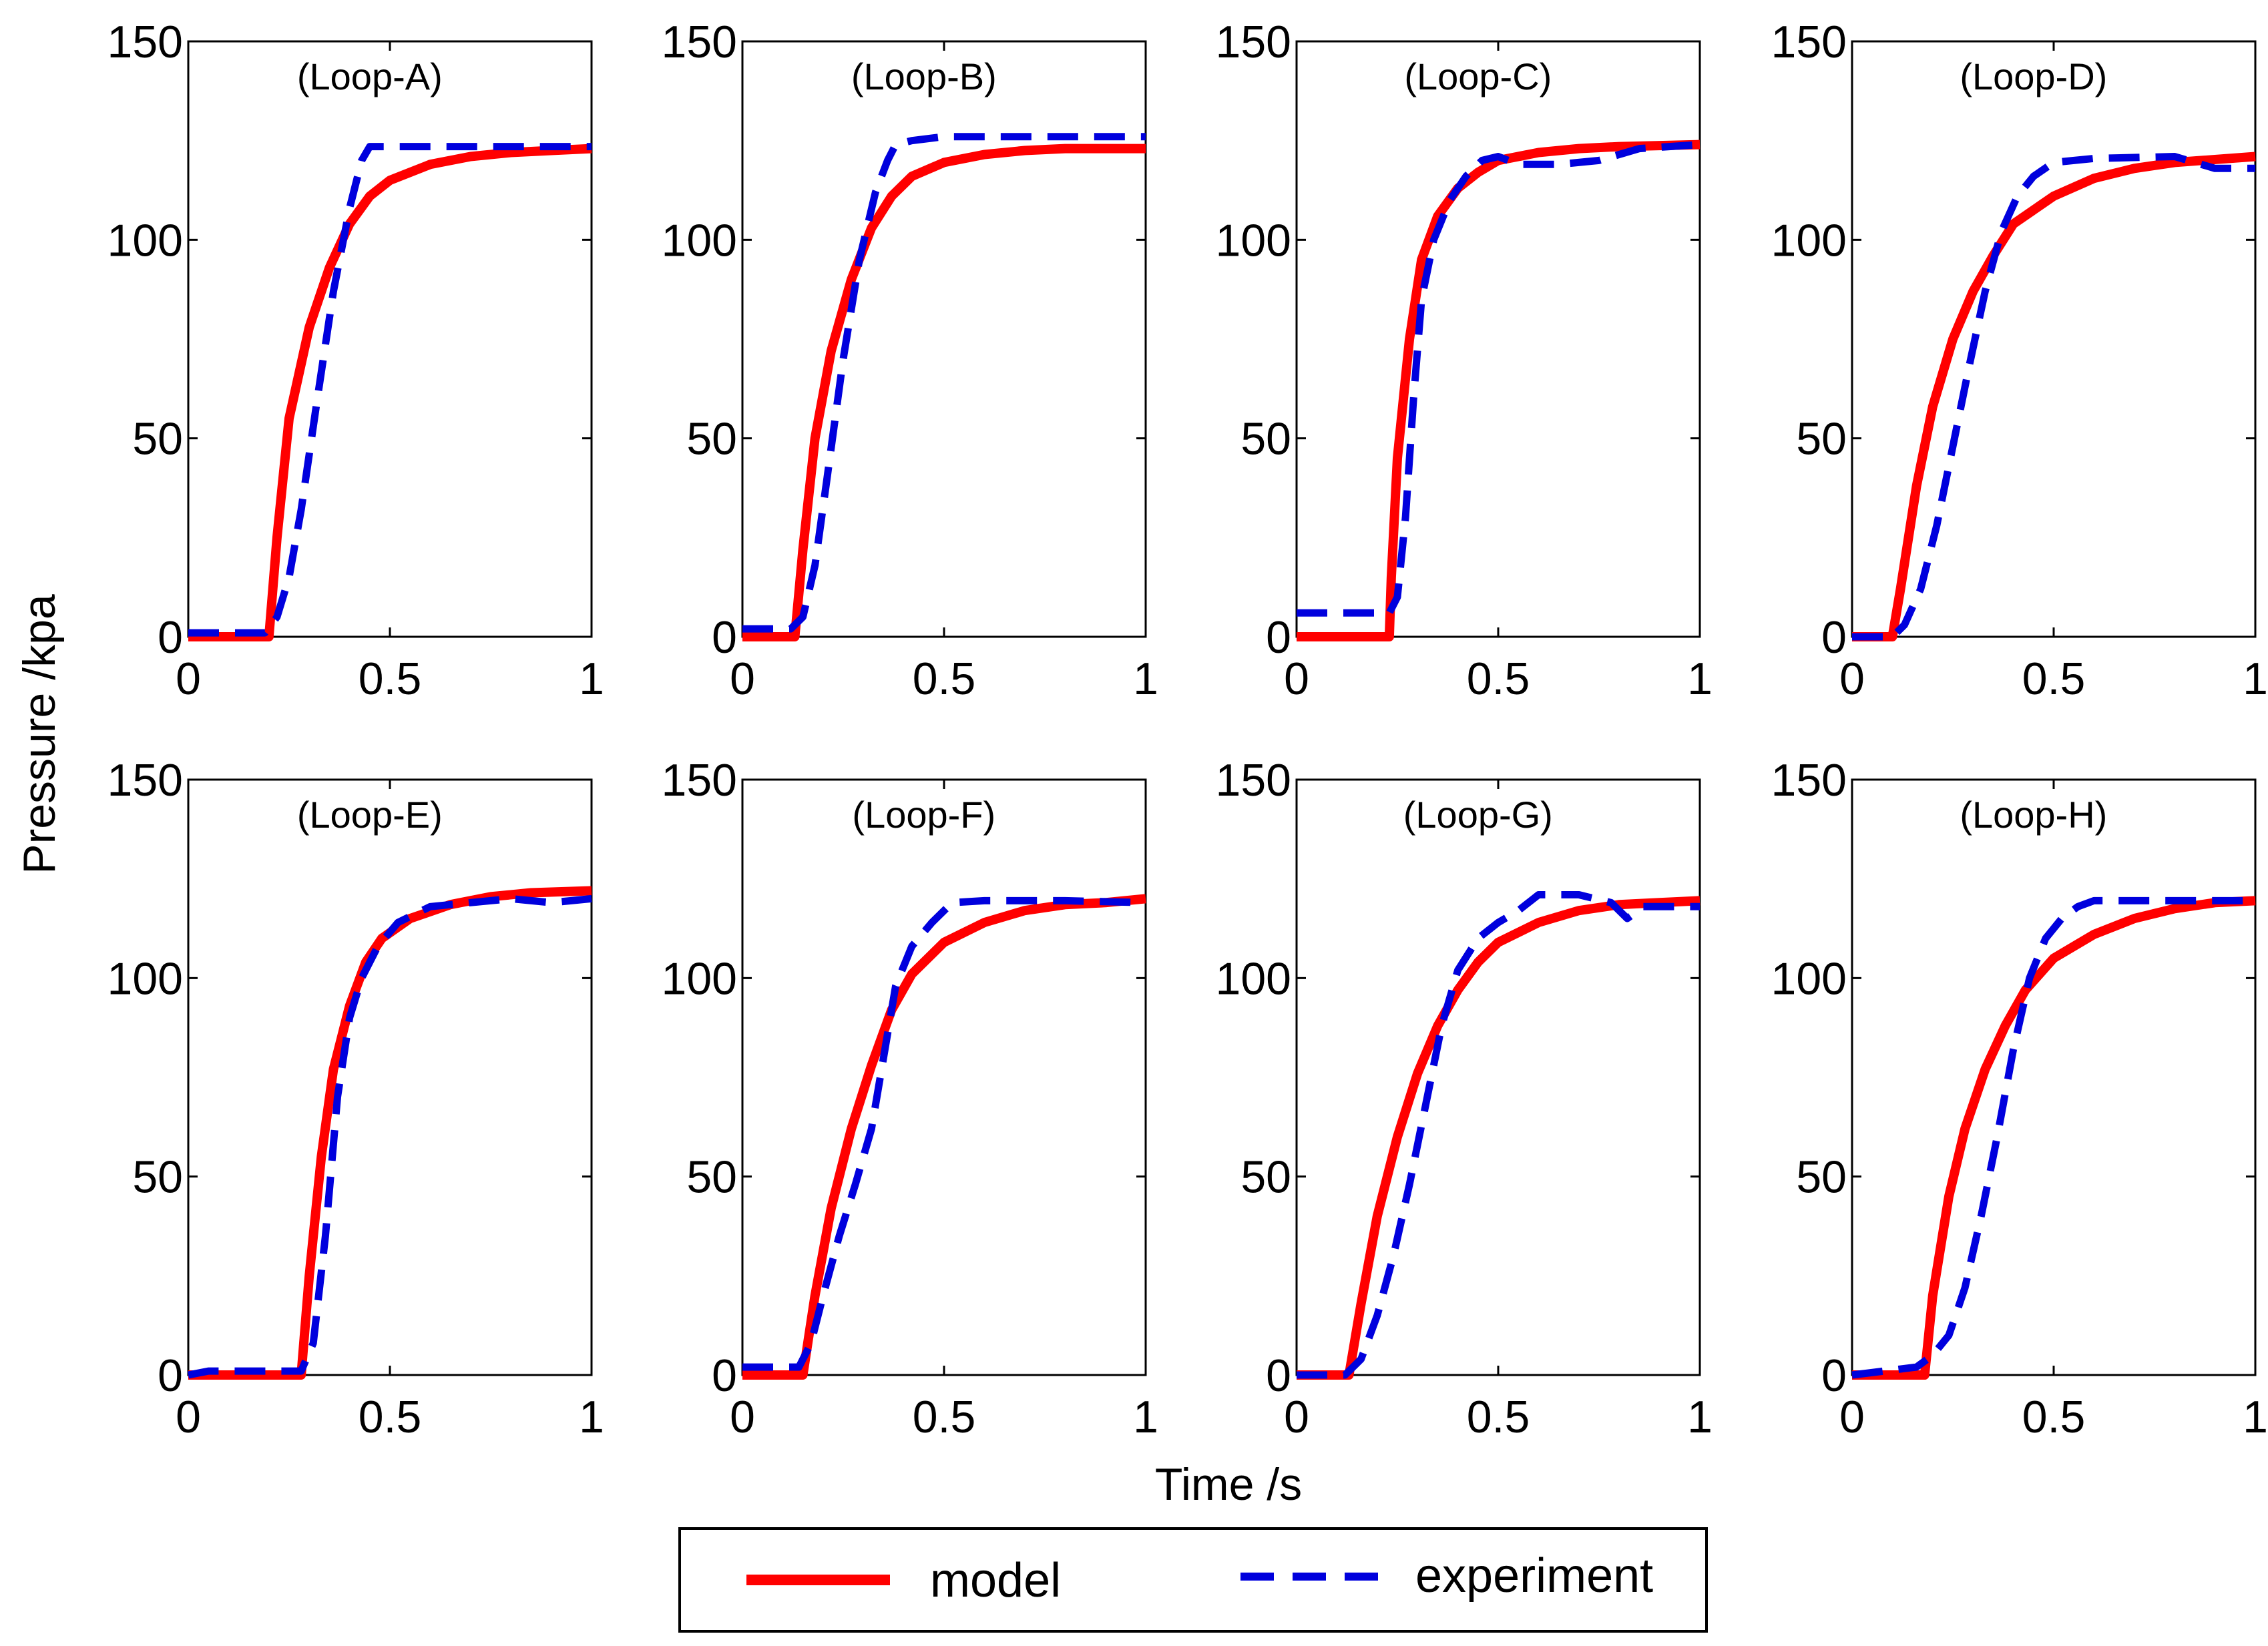 Image resolution: width=2268 pixels, height=1646 pixels. I want to click on panel-title: (Loop-E), so click(370, 815).